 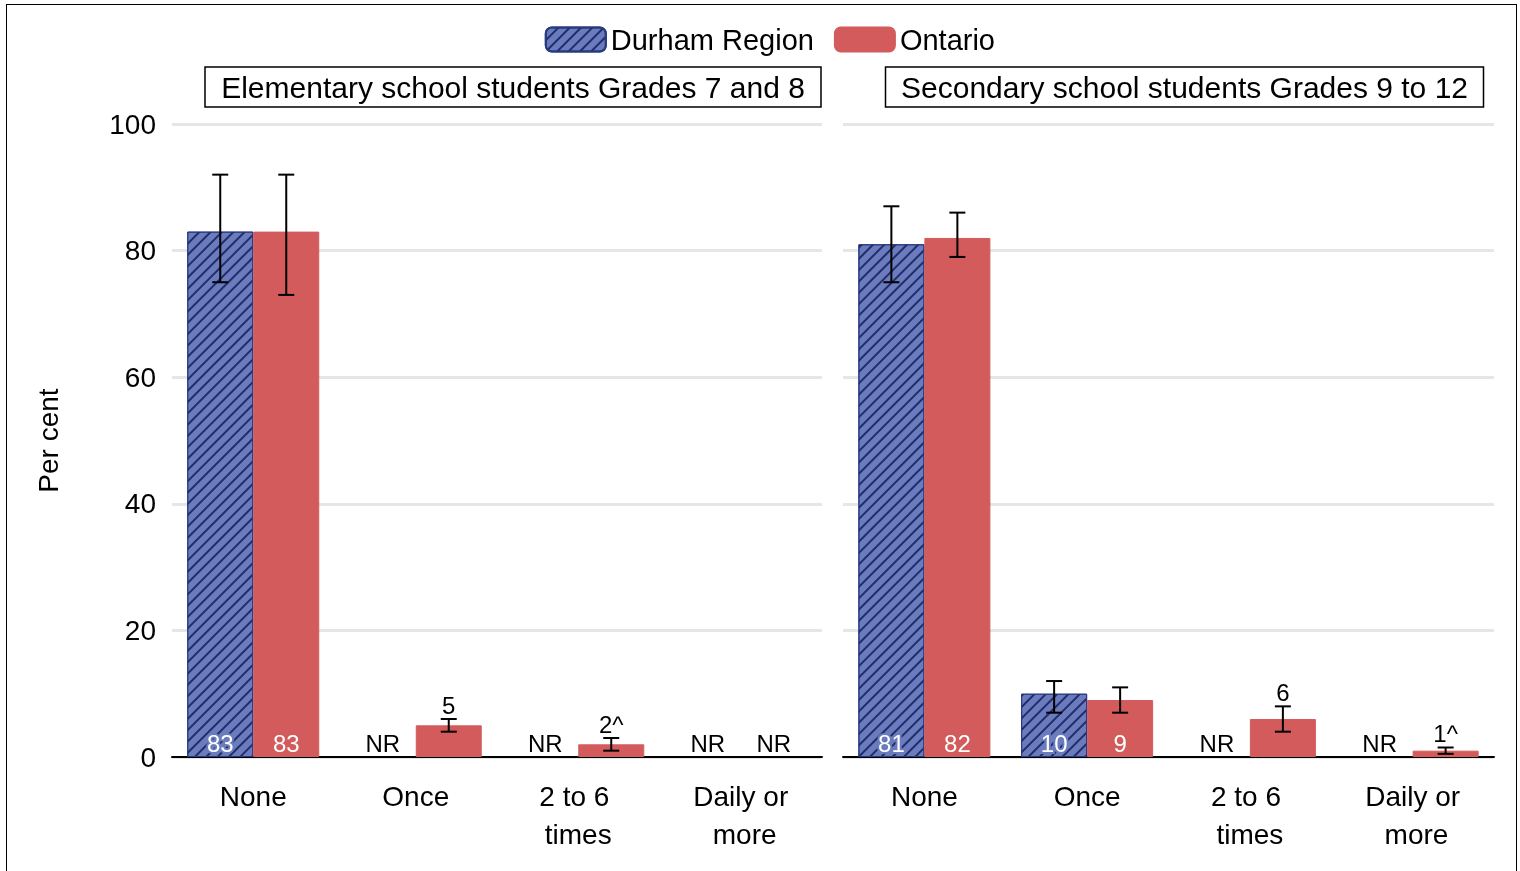 I want to click on data-label: 6, so click(x=1283, y=692).